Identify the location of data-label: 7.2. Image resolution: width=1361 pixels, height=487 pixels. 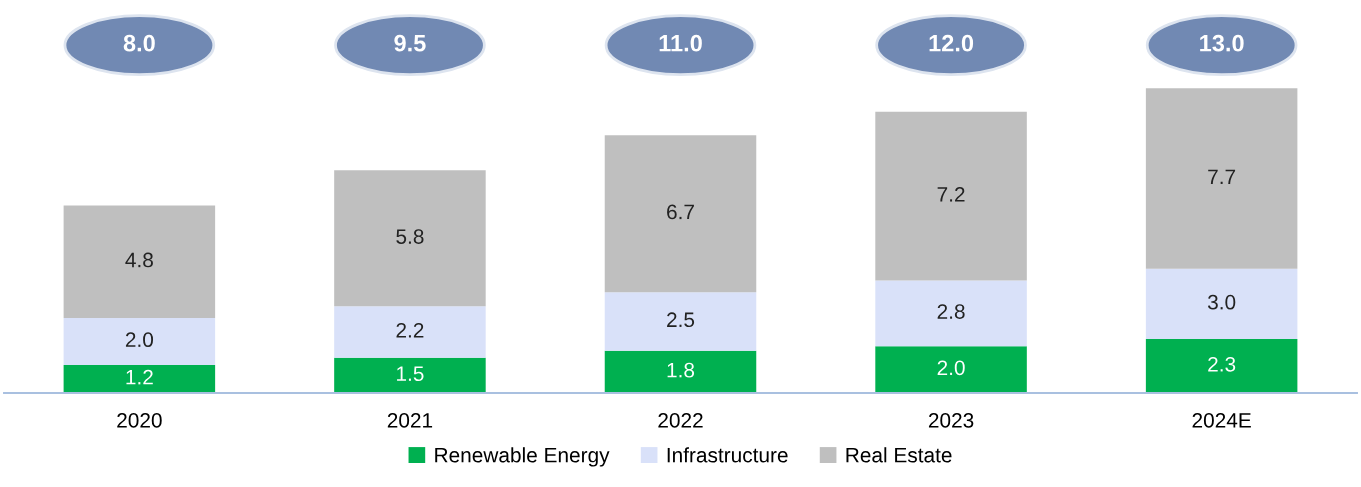
(951, 194).